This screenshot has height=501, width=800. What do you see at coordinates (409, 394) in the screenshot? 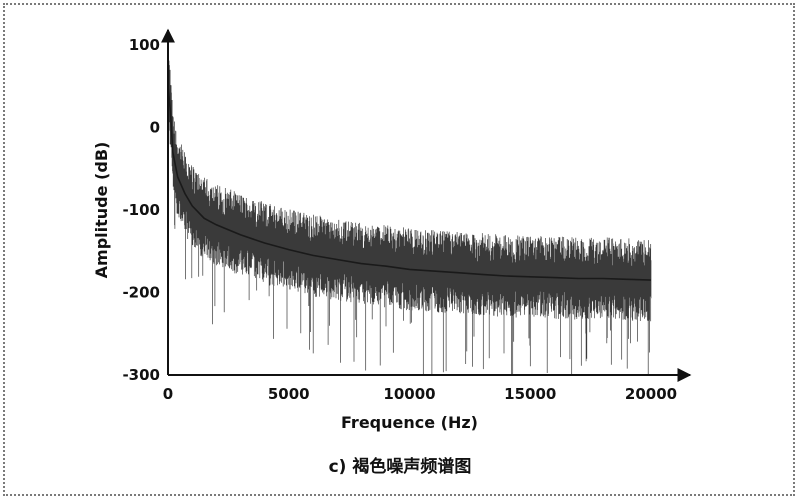
I see `x-tick-label: 10000` at bounding box center [409, 394].